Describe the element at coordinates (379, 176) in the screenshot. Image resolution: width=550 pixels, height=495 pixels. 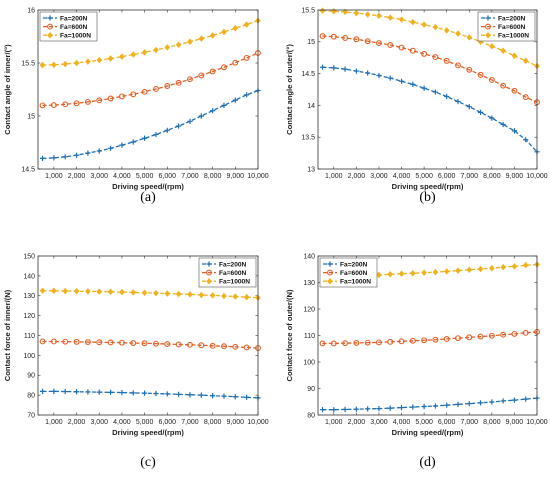
I see `x-tick-label: 3,000` at that location.